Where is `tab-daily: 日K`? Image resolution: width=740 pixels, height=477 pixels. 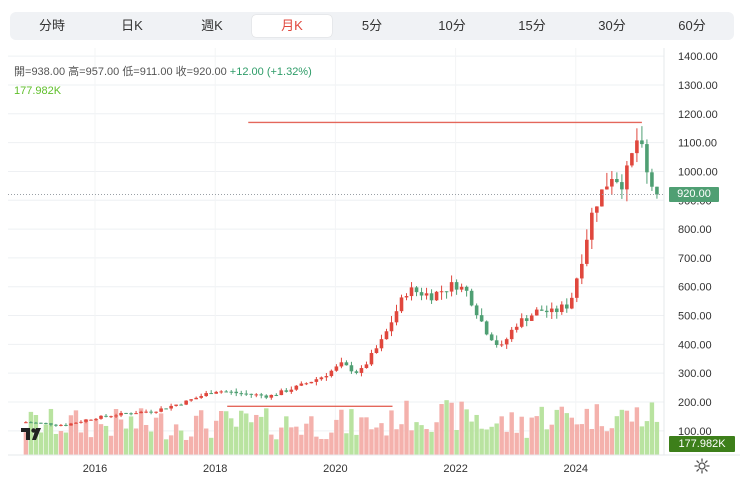
tab-daily: 日K is located at coordinates (132, 25).